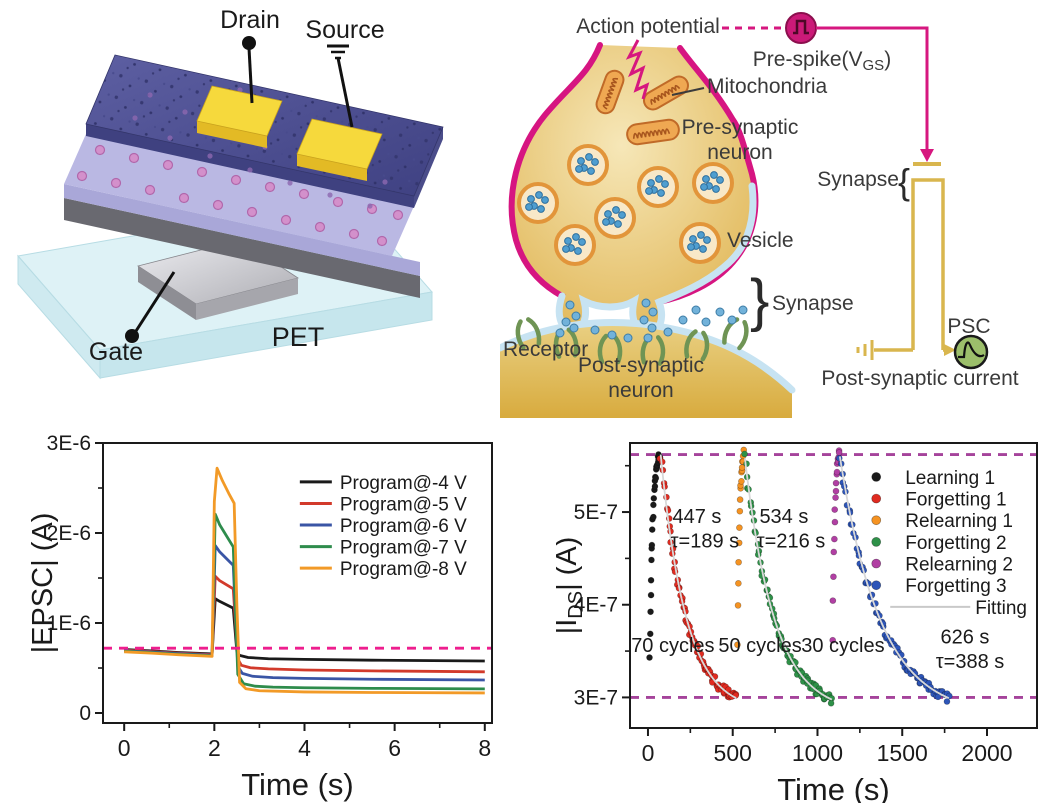 This screenshot has width=1043, height=803. Describe the element at coordinates (85, 713) in the screenshot. I see `y-tick-label: 0` at that location.